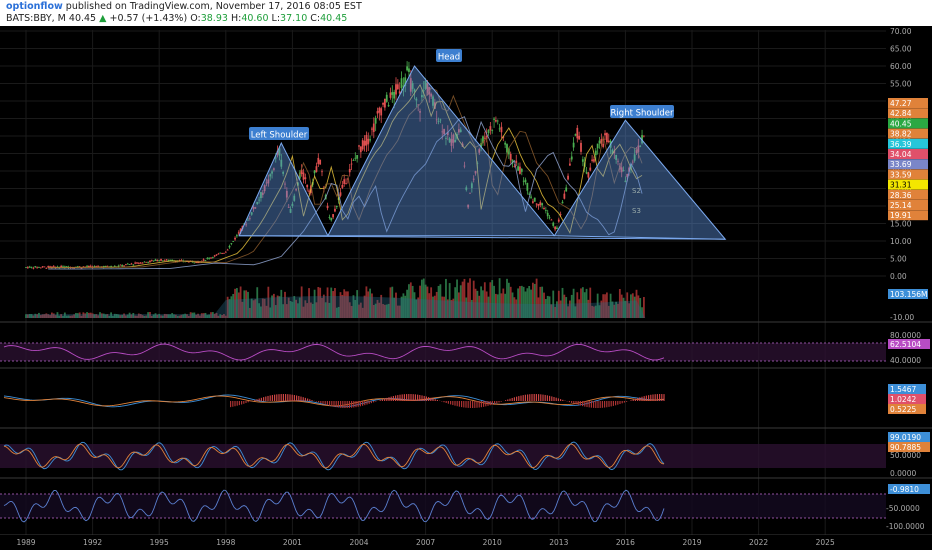 This screenshot has height=550, width=932. What do you see at coordinates (36, 18) in the screenshot?
I see `symbol-label: BATS:BBY, M` at bounding box center [36, 18].